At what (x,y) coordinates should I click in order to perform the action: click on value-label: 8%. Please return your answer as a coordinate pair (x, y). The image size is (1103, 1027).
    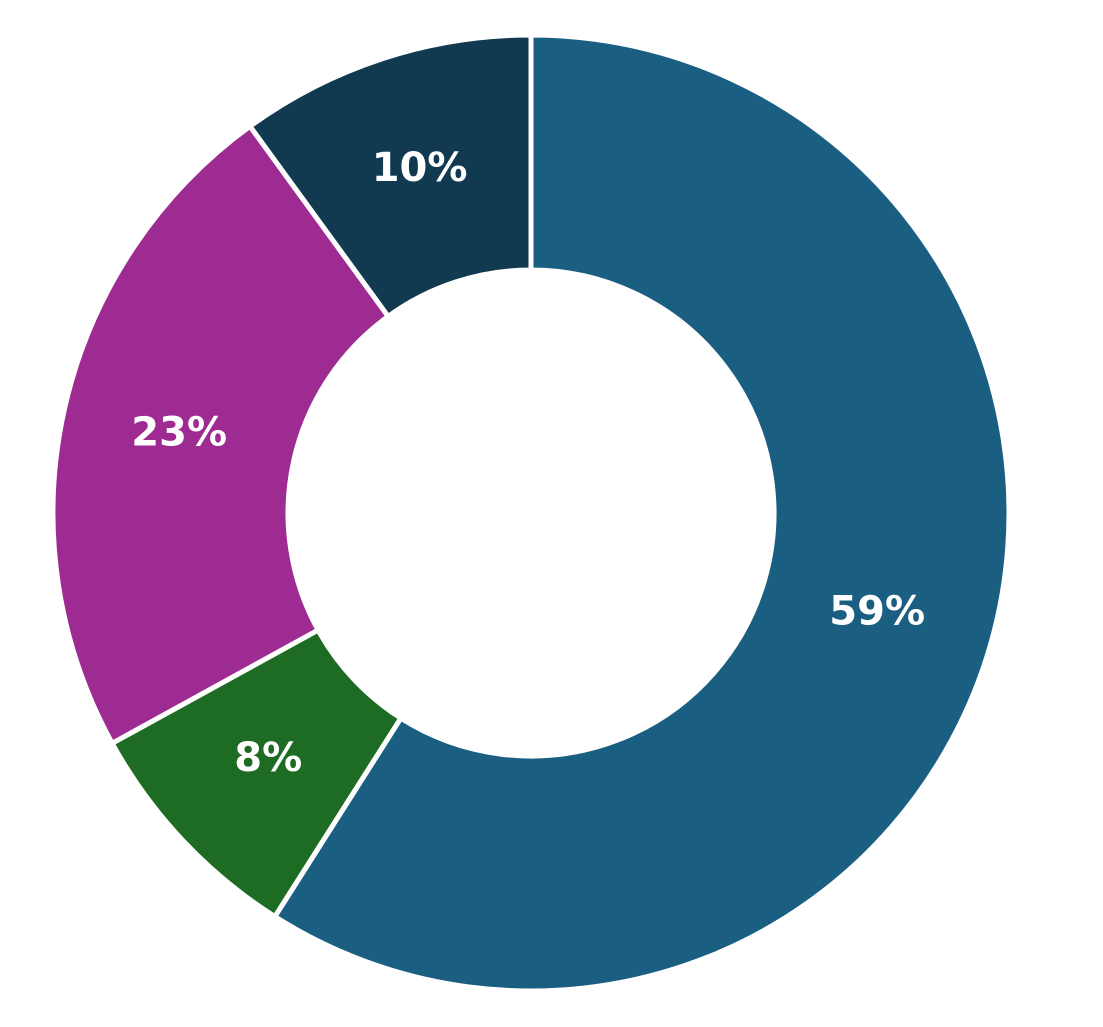
    Looking at the image, I should click on (268, 758).